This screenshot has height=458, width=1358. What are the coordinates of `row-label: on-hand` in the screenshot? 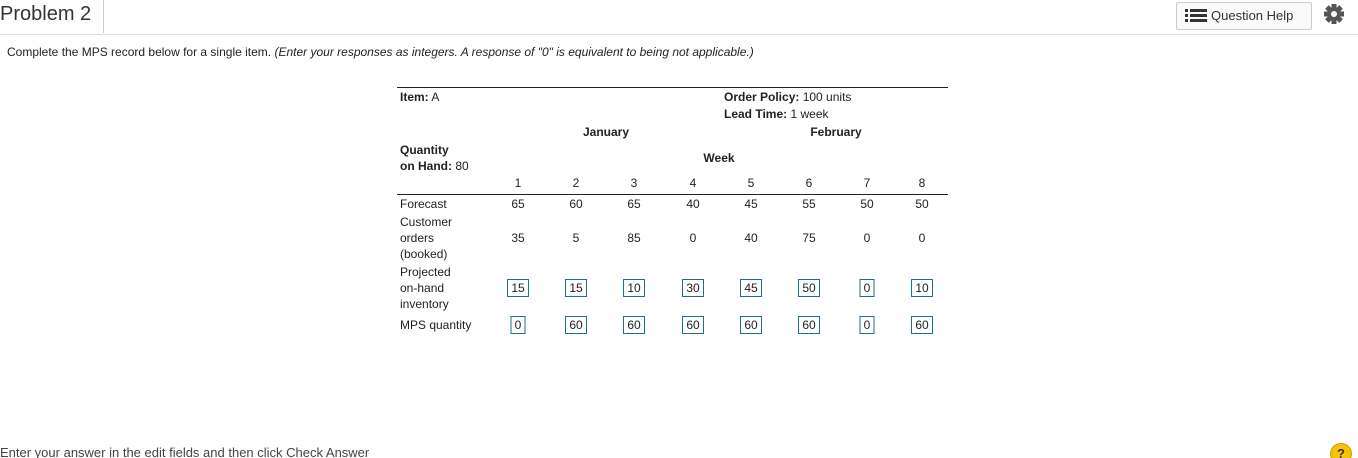 It's located at (422, 288).